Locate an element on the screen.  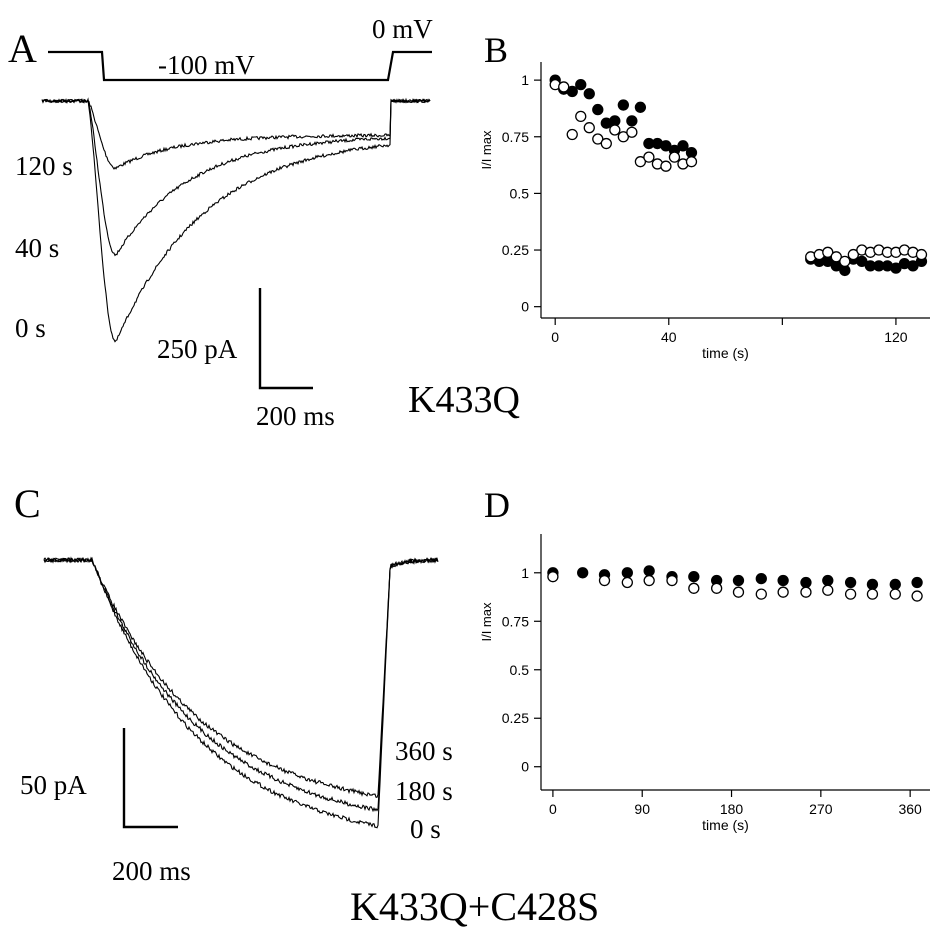
x-tick-label: 270 is located at coordinates (821, 809).